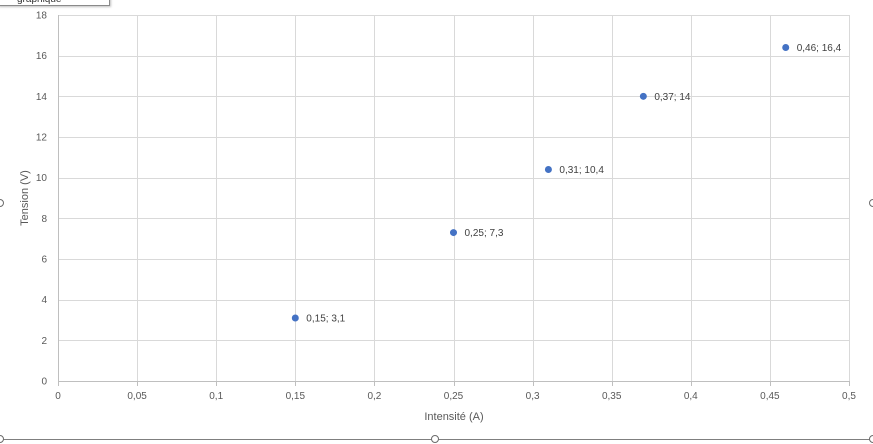 This screenshot has width=873, height=444. I want to click on y-tick-label: 6, so click(44, 260).